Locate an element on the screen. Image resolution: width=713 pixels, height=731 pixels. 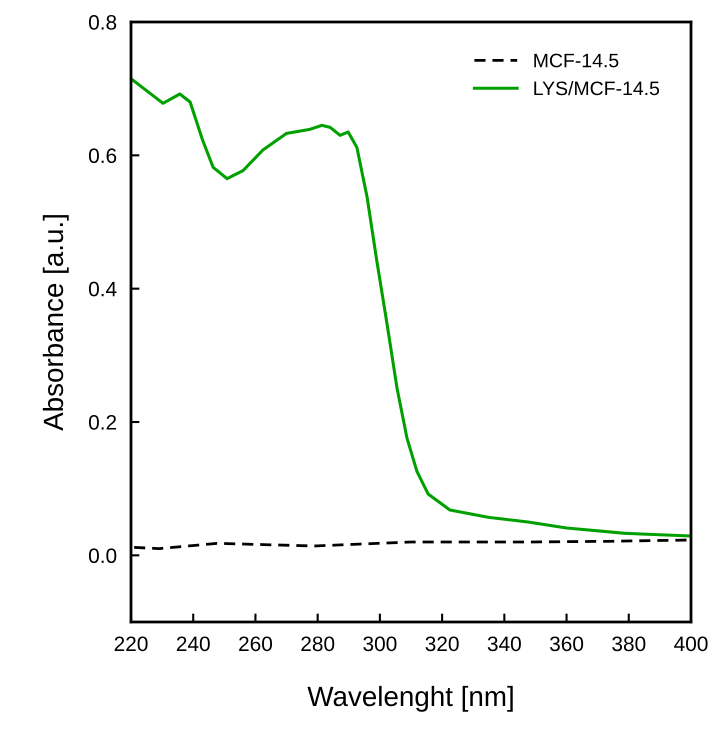
x-tick-label: 320 is located at coordinates (442, 644).